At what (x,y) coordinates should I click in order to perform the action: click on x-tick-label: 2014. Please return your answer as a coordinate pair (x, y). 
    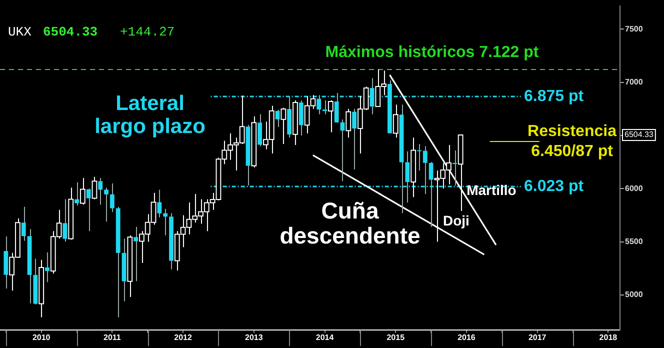
    Looking at the image, I should click on (325, 337).